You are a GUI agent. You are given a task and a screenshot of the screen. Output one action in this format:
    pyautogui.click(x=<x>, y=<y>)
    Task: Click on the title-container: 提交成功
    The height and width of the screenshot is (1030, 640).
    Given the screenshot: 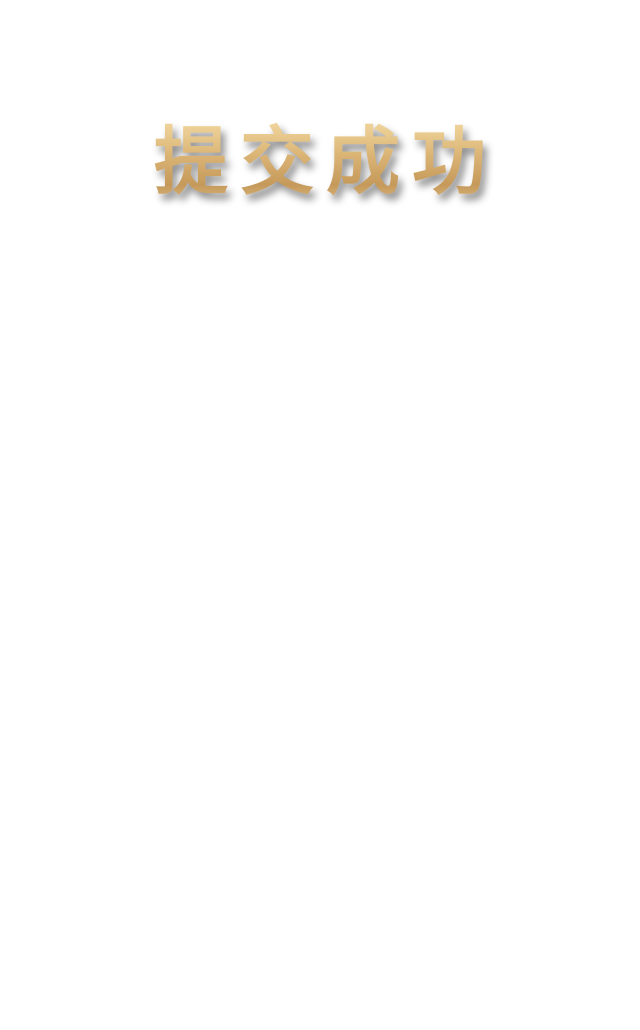 What is the action you would take?
    pyautogui.click(x=320, y=162)
    